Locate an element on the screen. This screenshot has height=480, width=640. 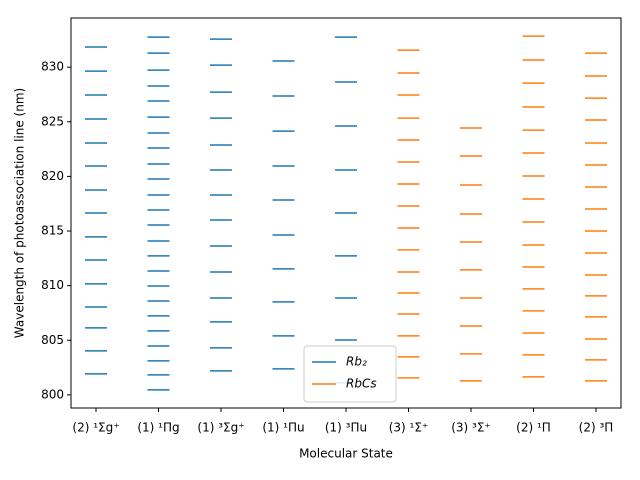
x-tick-label: (1) ³Πu is located at coordinates (346, 428).